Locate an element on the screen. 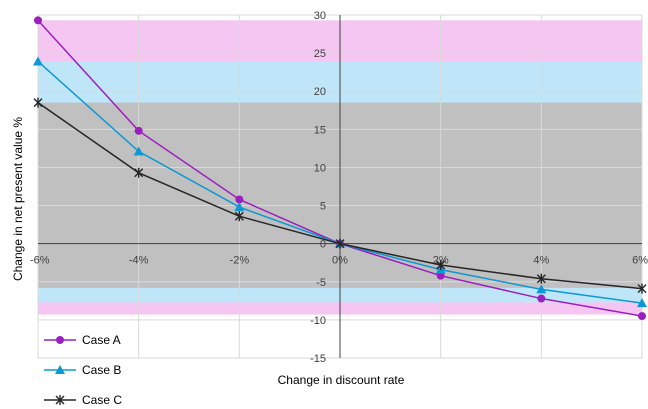 The image size is (648, 409). x-tick-label: -2% is located at coordinates (240, 261).